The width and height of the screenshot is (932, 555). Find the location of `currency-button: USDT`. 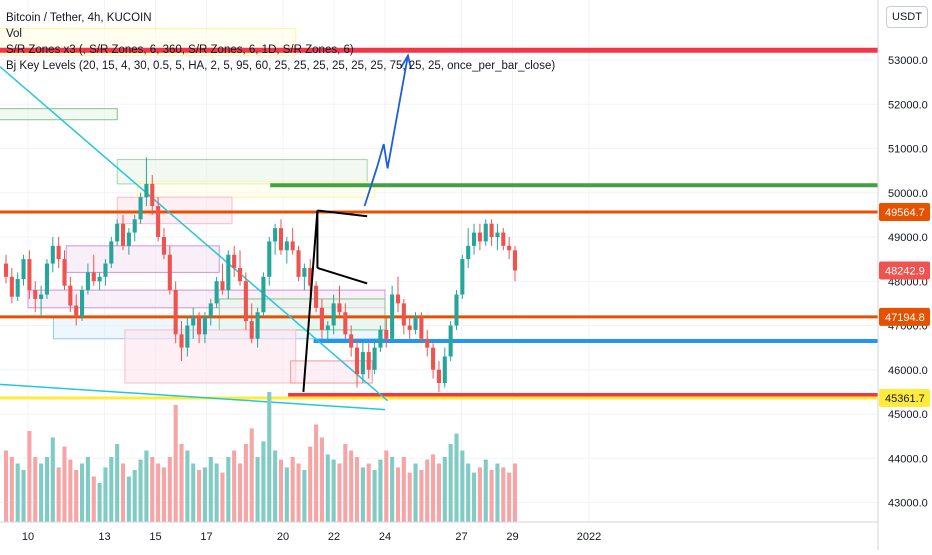

currency-button: USDT is located at coordinates (907, 17).